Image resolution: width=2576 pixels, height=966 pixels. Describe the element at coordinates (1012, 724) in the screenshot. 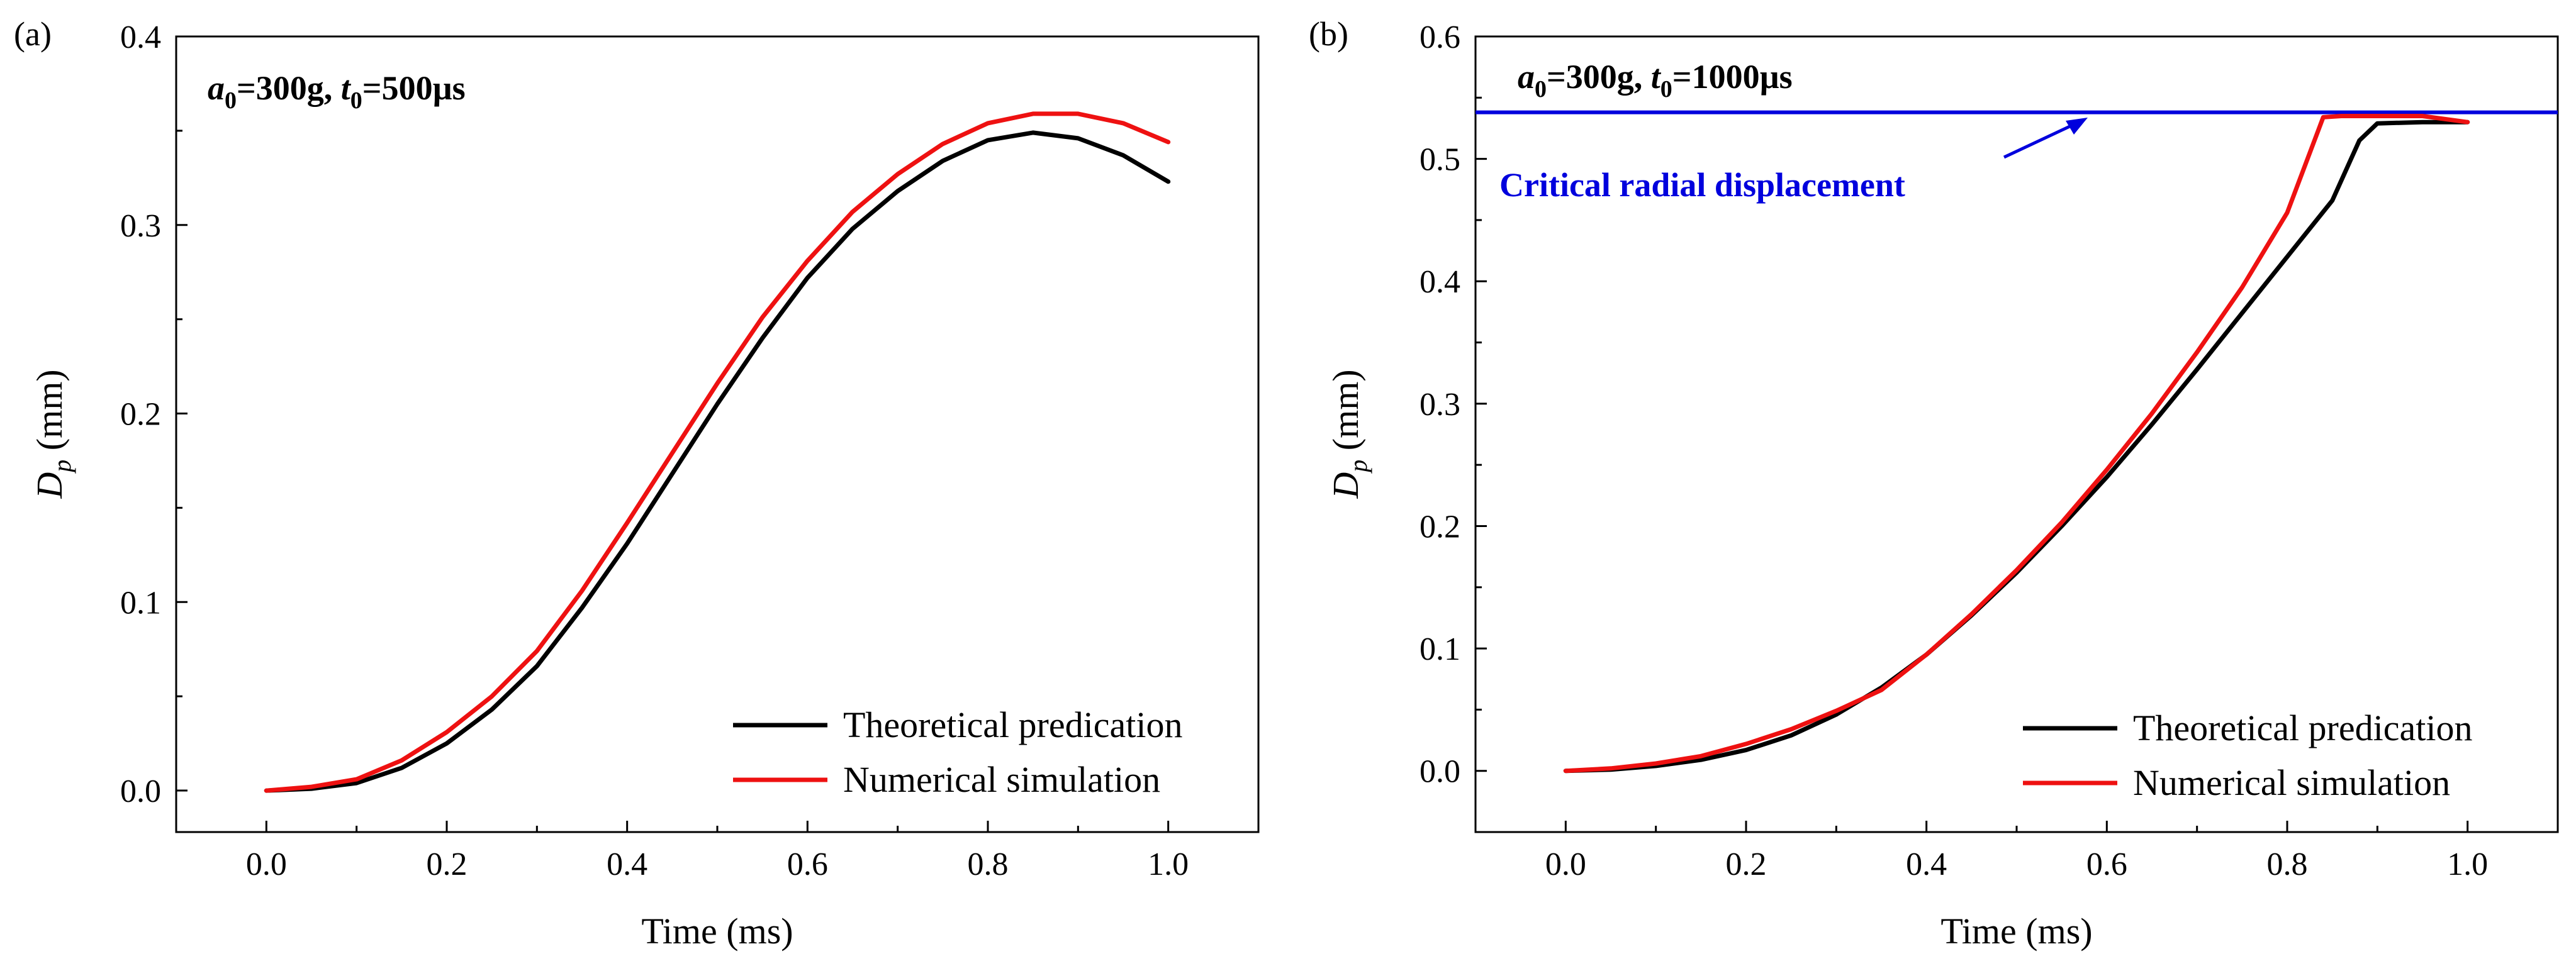

I see `legend-label-theoretical-a: Theoretical predication` at that location.